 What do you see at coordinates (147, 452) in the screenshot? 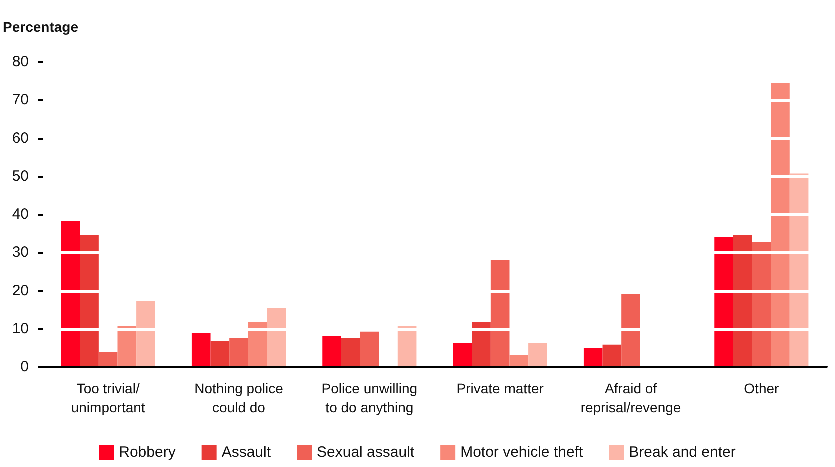
I see `legend-label: Robbery` at bounding box center [147, 452].